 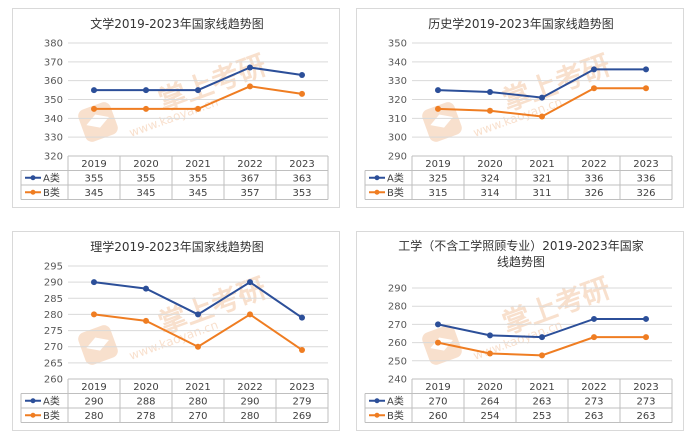 I want to click on data-label: 290, so click(x=93, y=402).